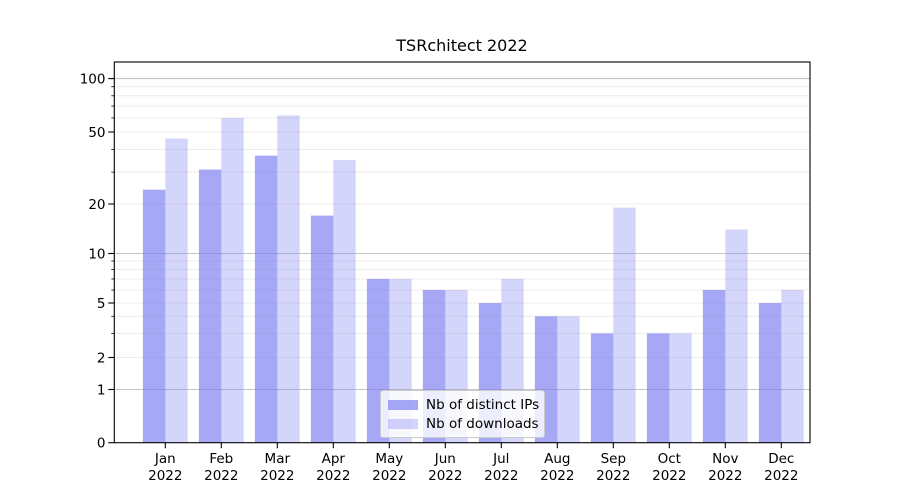 The image size is (900, 500). I want to click on bar-downloads-aug, so click(568, 379).